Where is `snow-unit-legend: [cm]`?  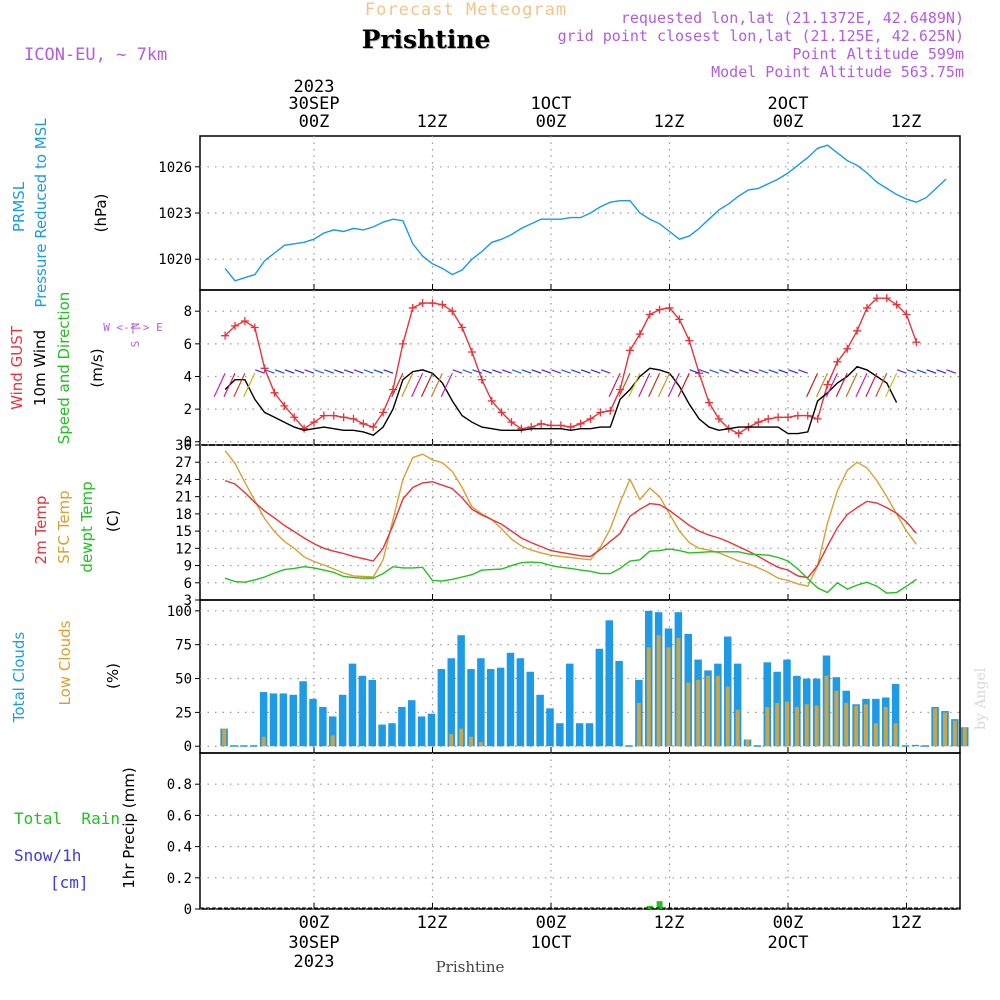 snow-unit-legend: [cm] is located at coordinates (69, 882).